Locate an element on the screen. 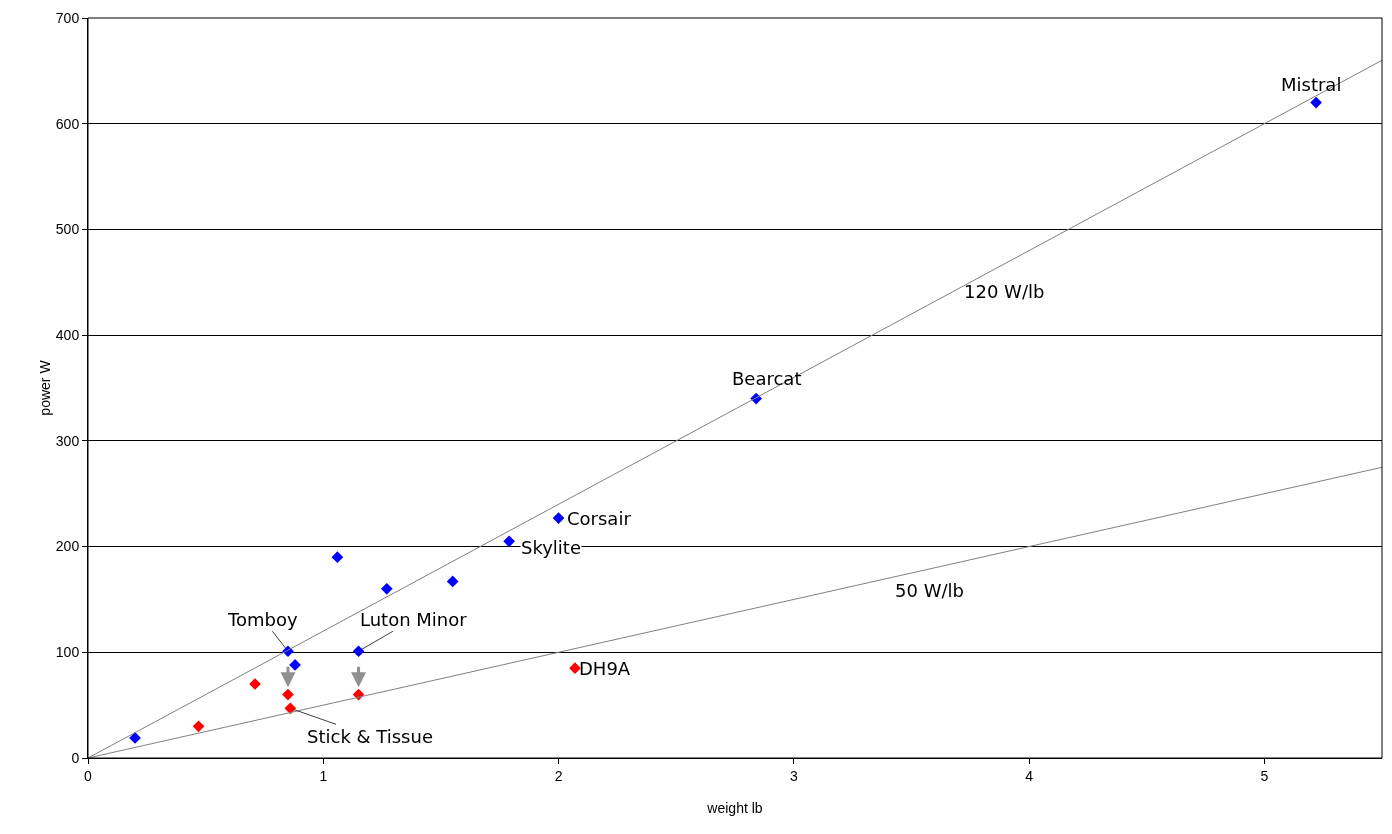 This screenshot has height=834, width=1392. annotation: DH9A is located at coordinates (605, 668).